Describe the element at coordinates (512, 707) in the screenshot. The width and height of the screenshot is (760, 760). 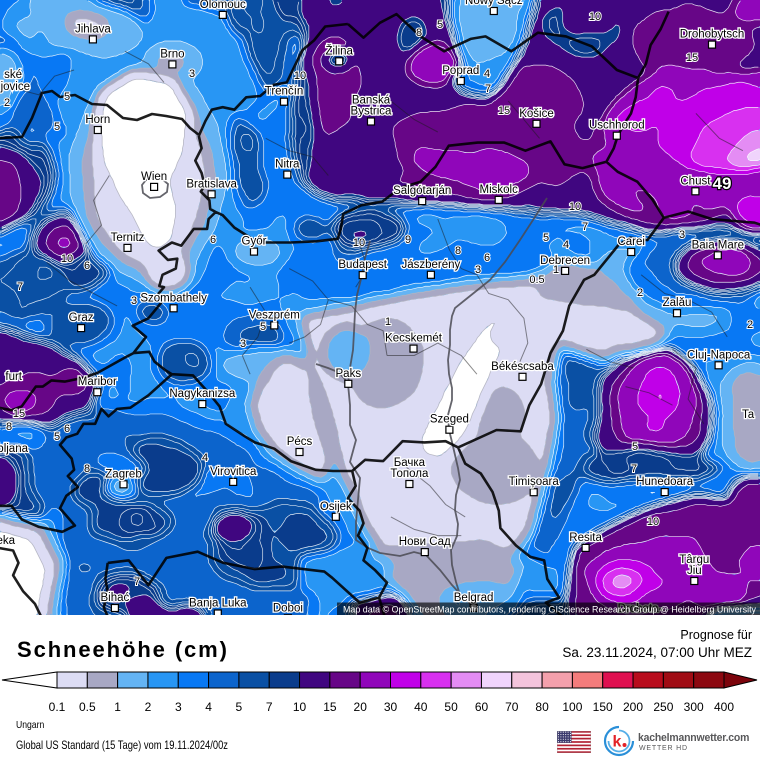
I see `svg-text: 70` at that location.